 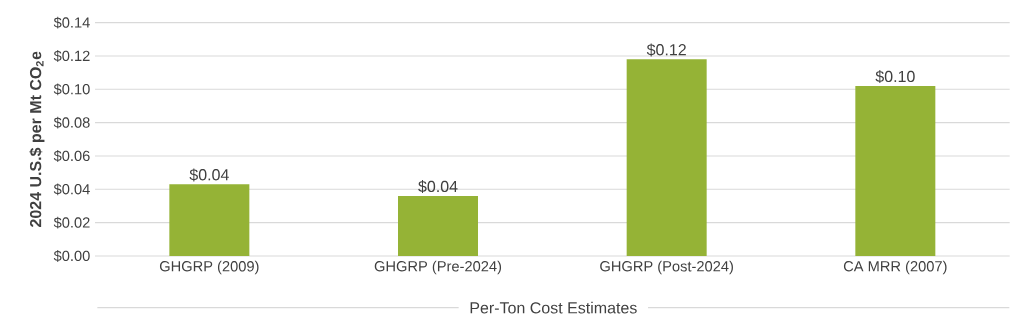 What do you see at coordinates (209, 267) in the screenshot?
I see `x-tick-label: GHGRP (2009)` at bounding box center [209, 267].